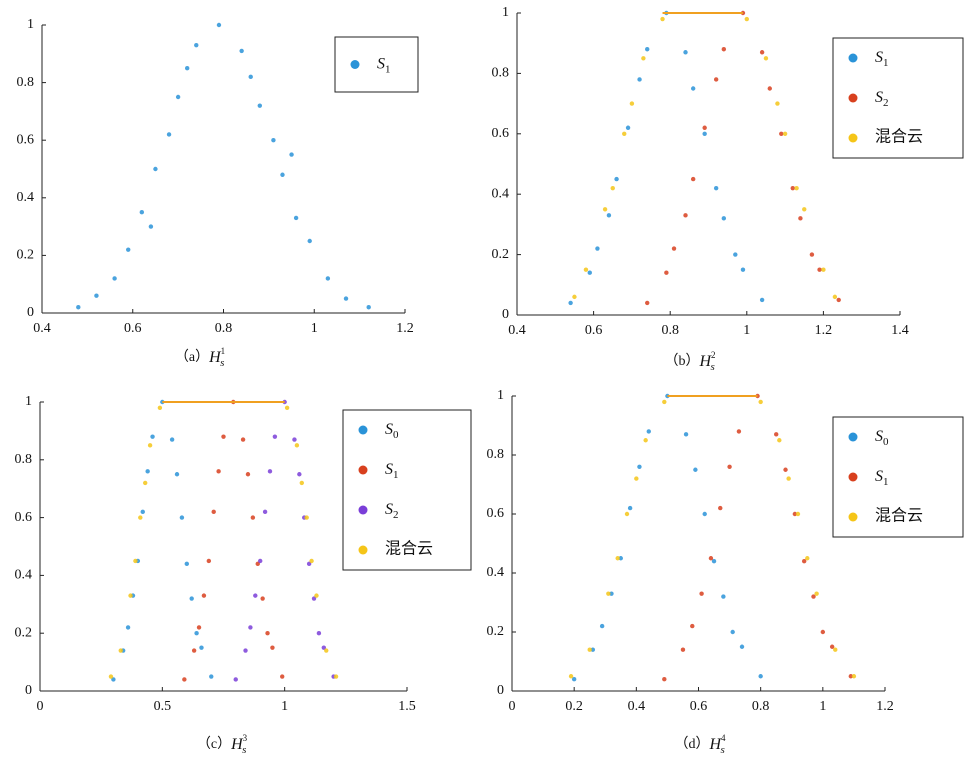 This screenshot has height=768, width=969. I want to click on x-tick-label: 0, so click(512, 706).